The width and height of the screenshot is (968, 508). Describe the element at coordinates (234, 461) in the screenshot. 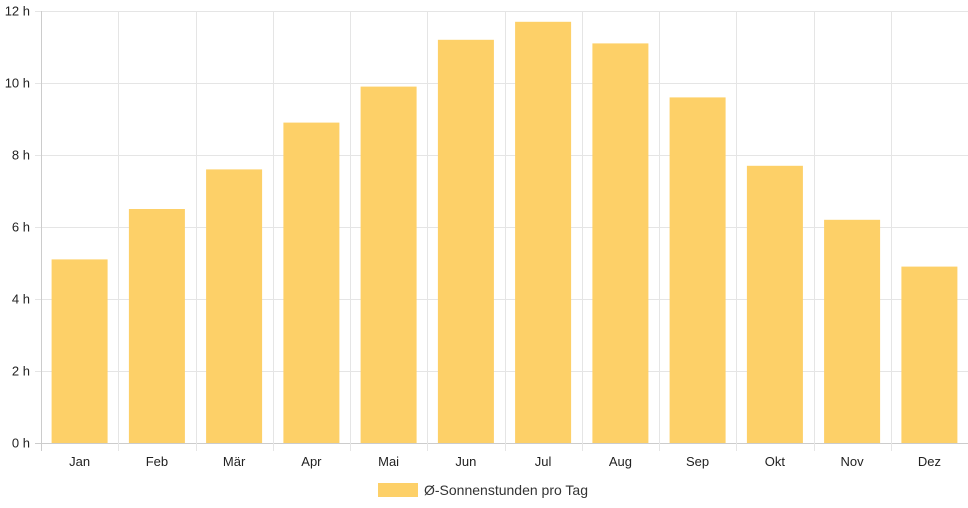

I see `x-tick-label: Mär` at that location.